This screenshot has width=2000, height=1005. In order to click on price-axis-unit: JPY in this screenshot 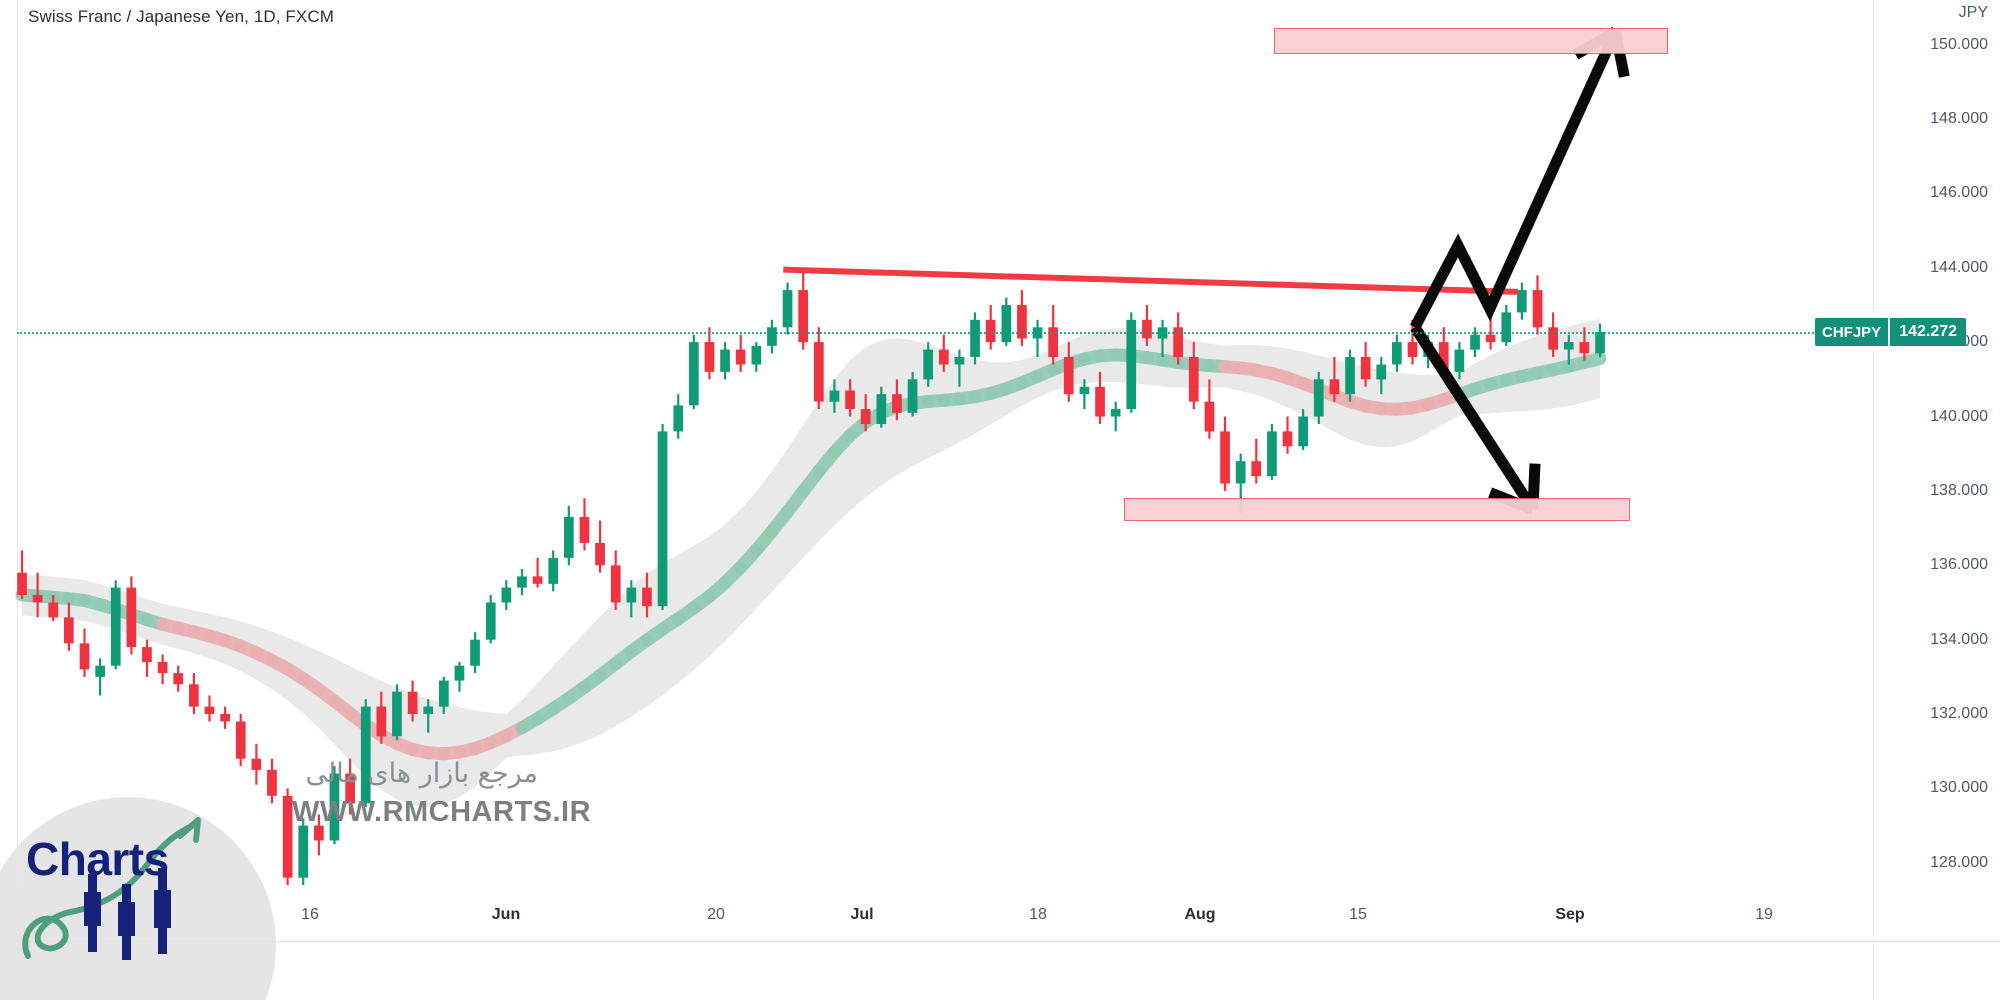, I will do `click(1973, 12)`.